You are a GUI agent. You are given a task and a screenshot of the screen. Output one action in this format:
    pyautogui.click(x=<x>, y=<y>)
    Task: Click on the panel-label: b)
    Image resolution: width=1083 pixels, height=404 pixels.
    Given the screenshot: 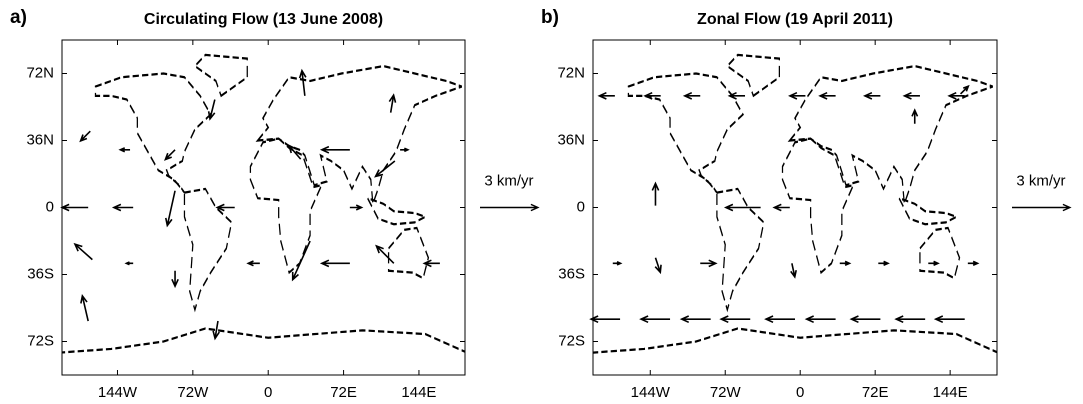 What is the action you would take?
    pyautogui.click(x=550, y=17)
    